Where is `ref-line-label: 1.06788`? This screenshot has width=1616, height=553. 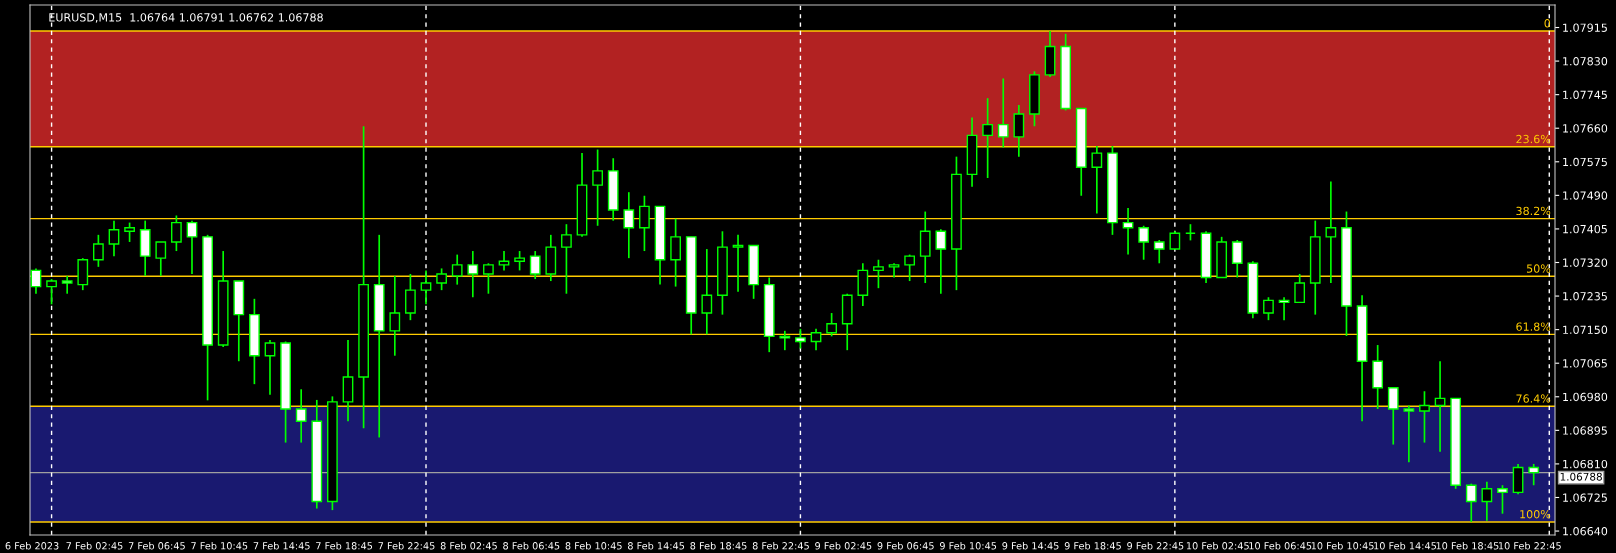
ref-line-label: 1.06788 is located at coordinates (1581, 476).